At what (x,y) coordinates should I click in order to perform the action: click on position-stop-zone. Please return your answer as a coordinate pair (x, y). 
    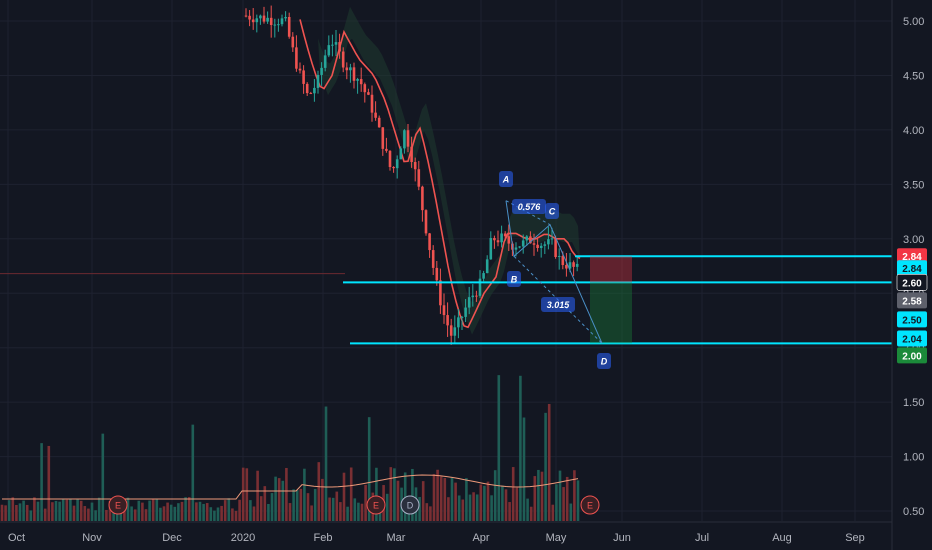
    Looking at the image, I should click on (611, 269).